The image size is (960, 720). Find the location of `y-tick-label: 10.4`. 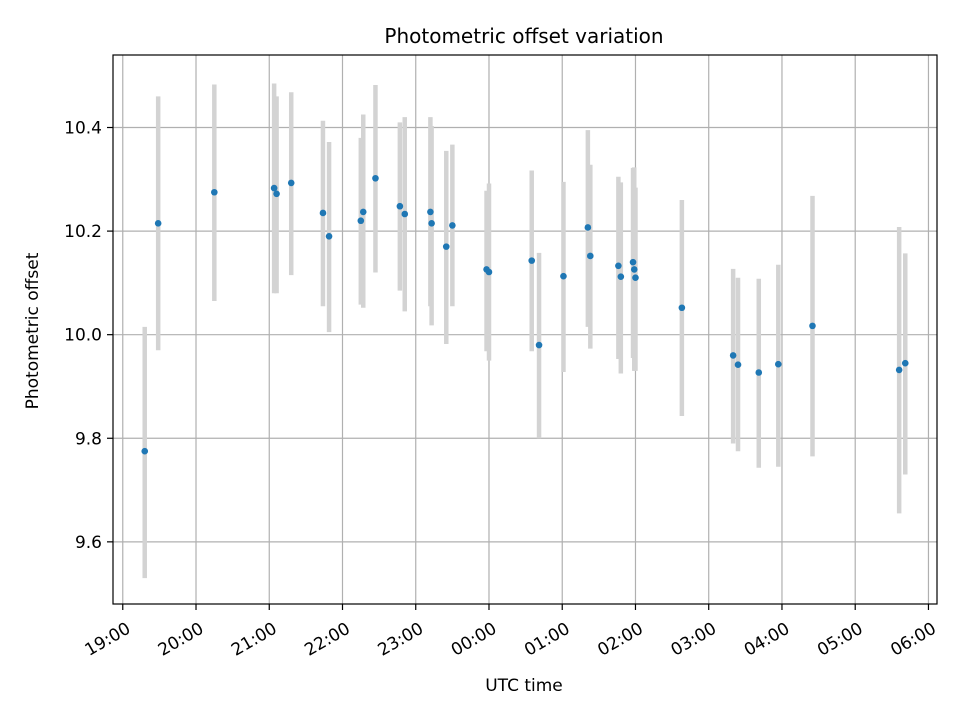

y-tick-label: 10.4 is located at coordinates (83, 129).